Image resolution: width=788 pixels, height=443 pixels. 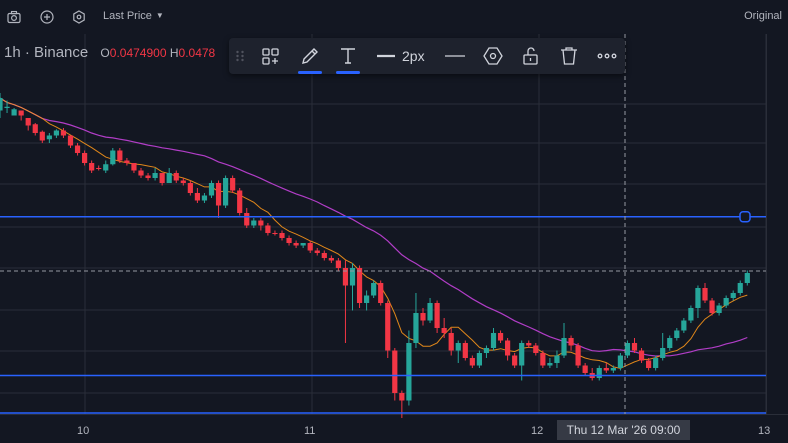 What do you see at coordinates (105, 53) in the screenshot?
I see `open-key: O` at bounding box center [105, 53].